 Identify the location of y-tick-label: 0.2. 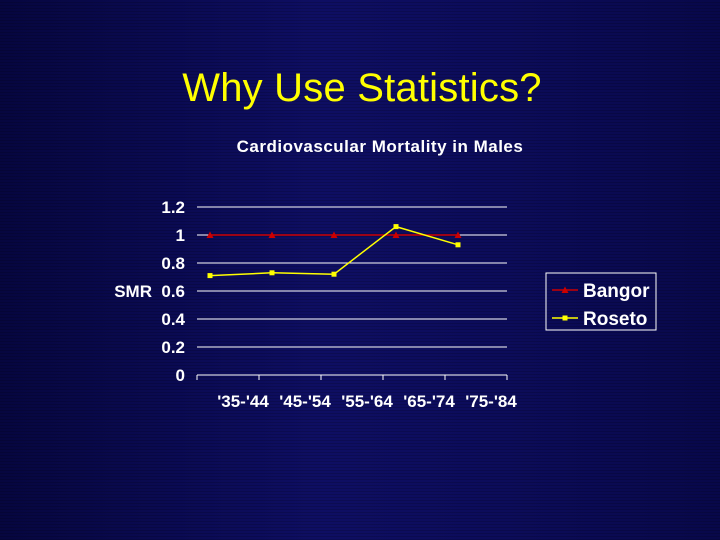
(173, 347).